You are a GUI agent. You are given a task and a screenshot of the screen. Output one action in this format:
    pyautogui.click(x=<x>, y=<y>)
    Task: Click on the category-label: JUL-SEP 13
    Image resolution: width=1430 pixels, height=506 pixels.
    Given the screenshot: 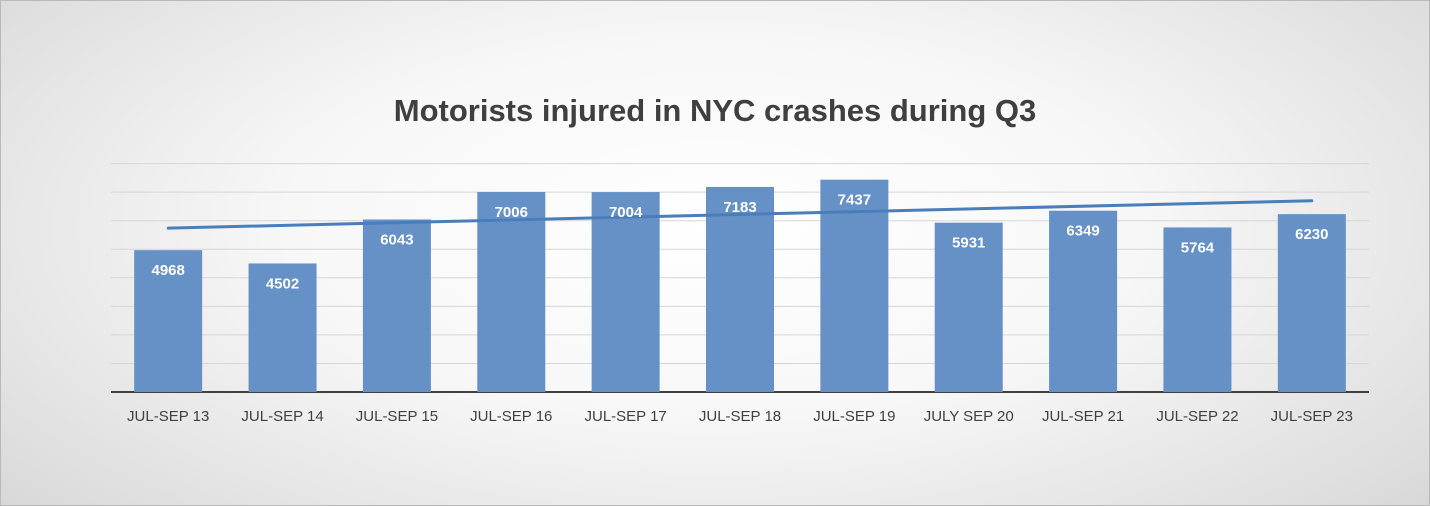 What is the action you would take?
    pyautogui.click(x=168, y=416)
    